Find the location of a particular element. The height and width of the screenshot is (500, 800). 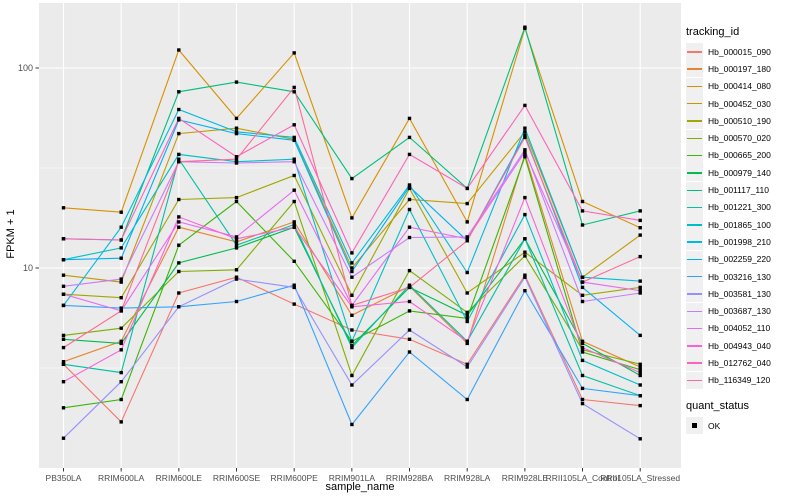

legend-entry-Hb_002259_220: Hb_002259_220 is located at coordinates (742, 259).